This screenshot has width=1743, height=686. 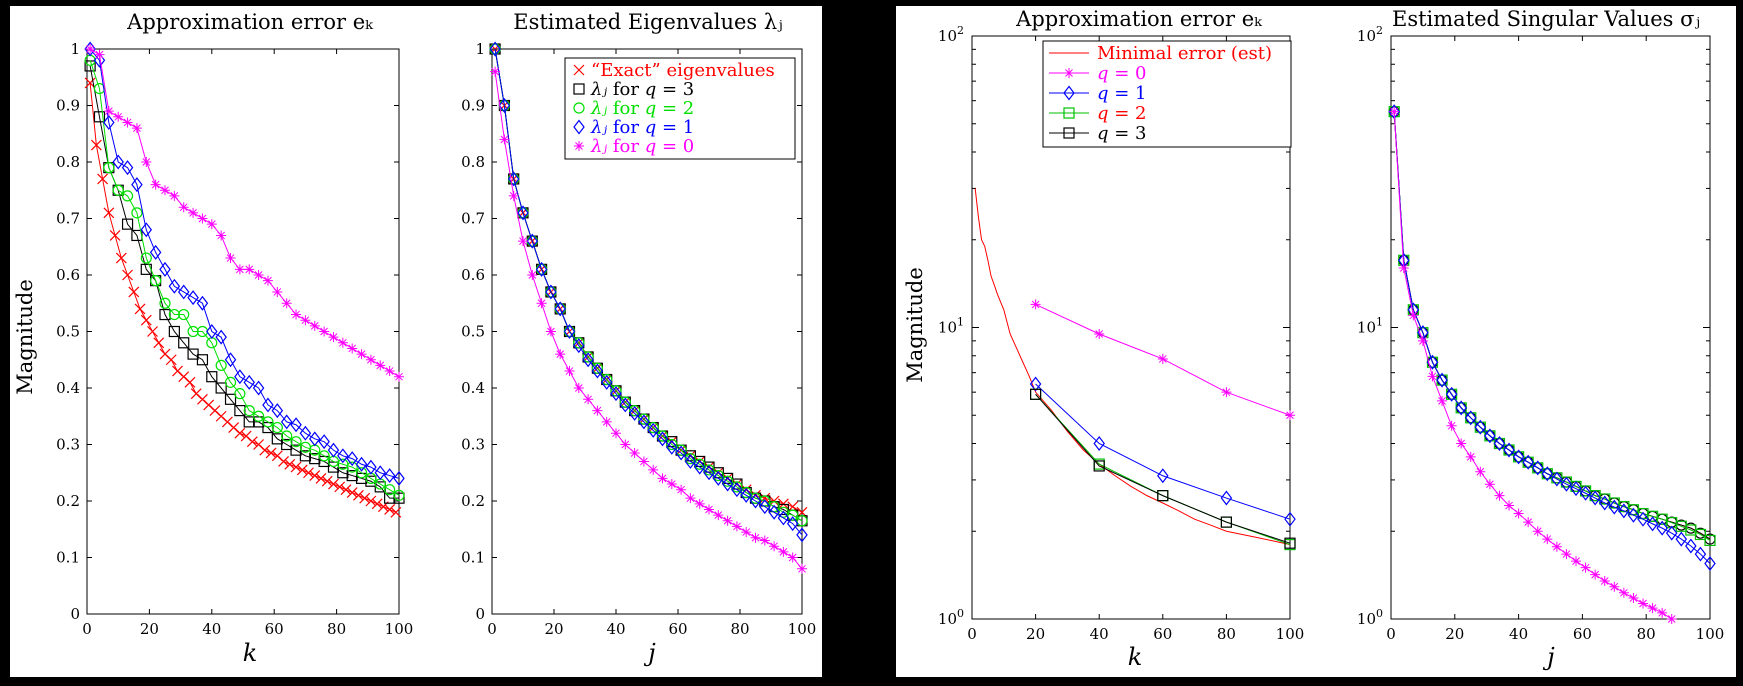 What do you see at coordinates (1167, 94) in the screenshot?
I see `legend: Minimal error (est)q = 0q = 1q = 2q = 3` at bounding box center [1167, 94].